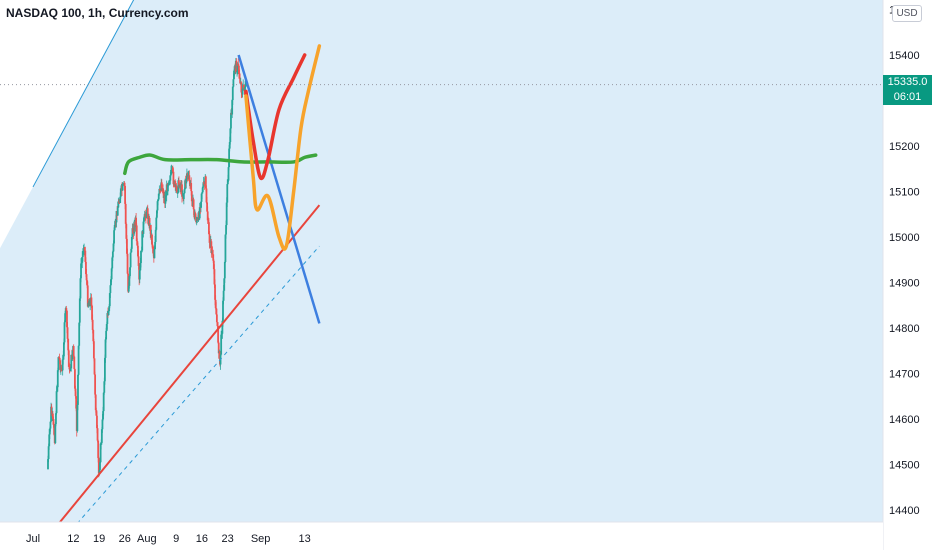  What do you see at coordinates (904, 375) in the screenshot?
I see `price-tick-label: 14700` at bounding box center [904, 375].